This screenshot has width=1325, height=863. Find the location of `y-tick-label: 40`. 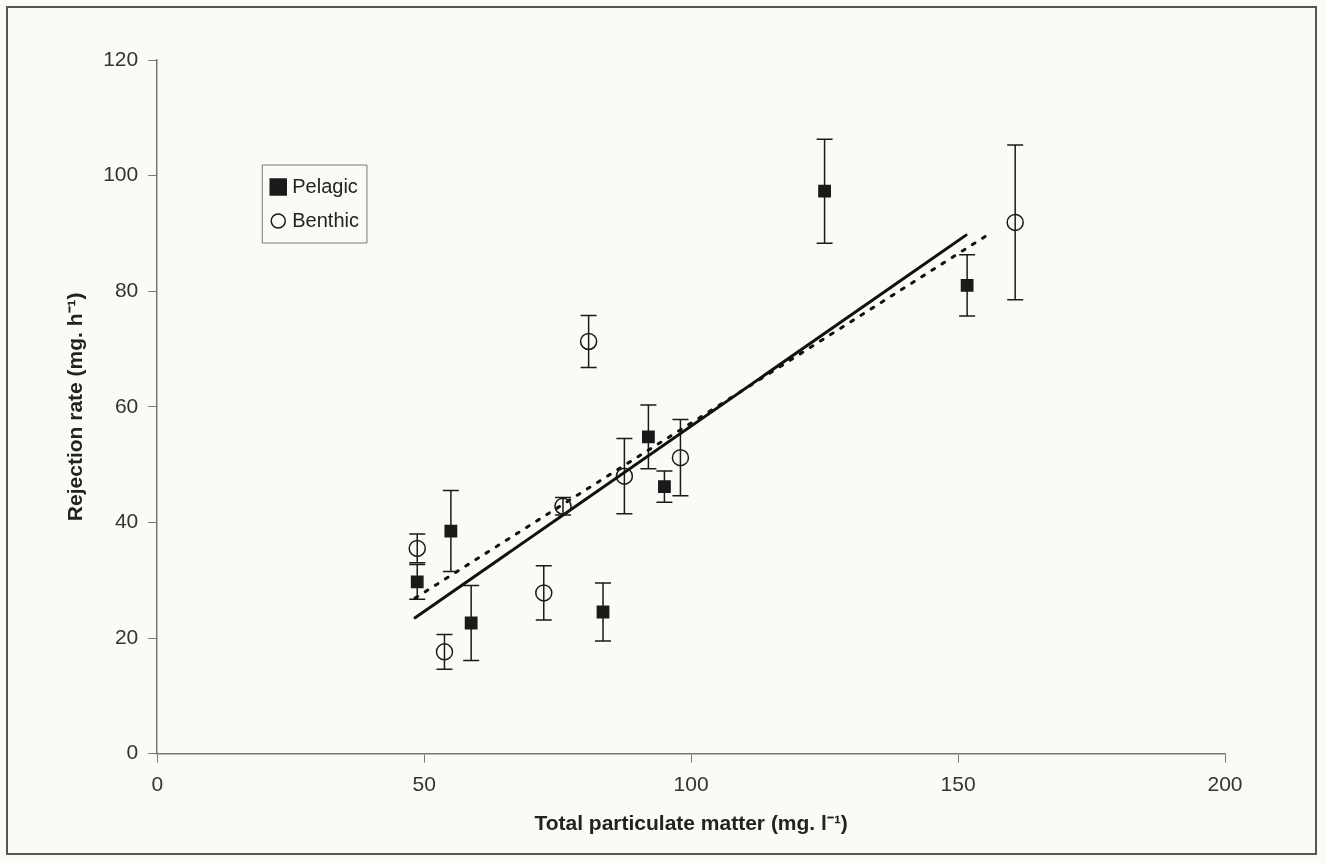

y-tick-label: 40 is located at coordinates (126, 521).